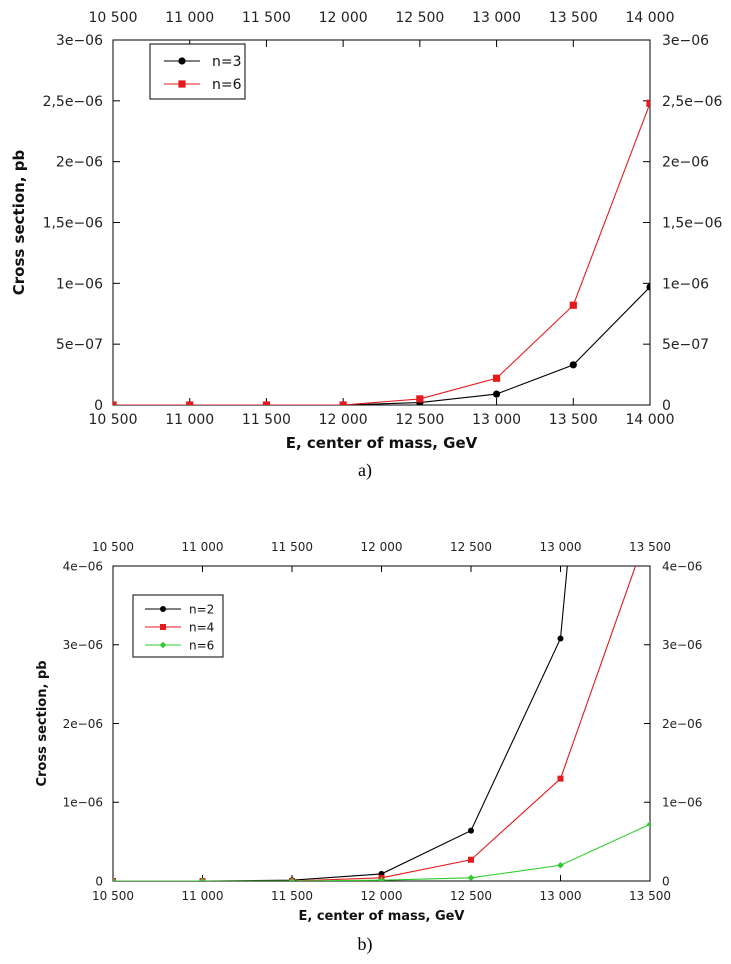  What do you see at coordinates (79, 345) in the screenshot?
I see `y-tick-label: 5e−07` at bounding box center [79, 345].